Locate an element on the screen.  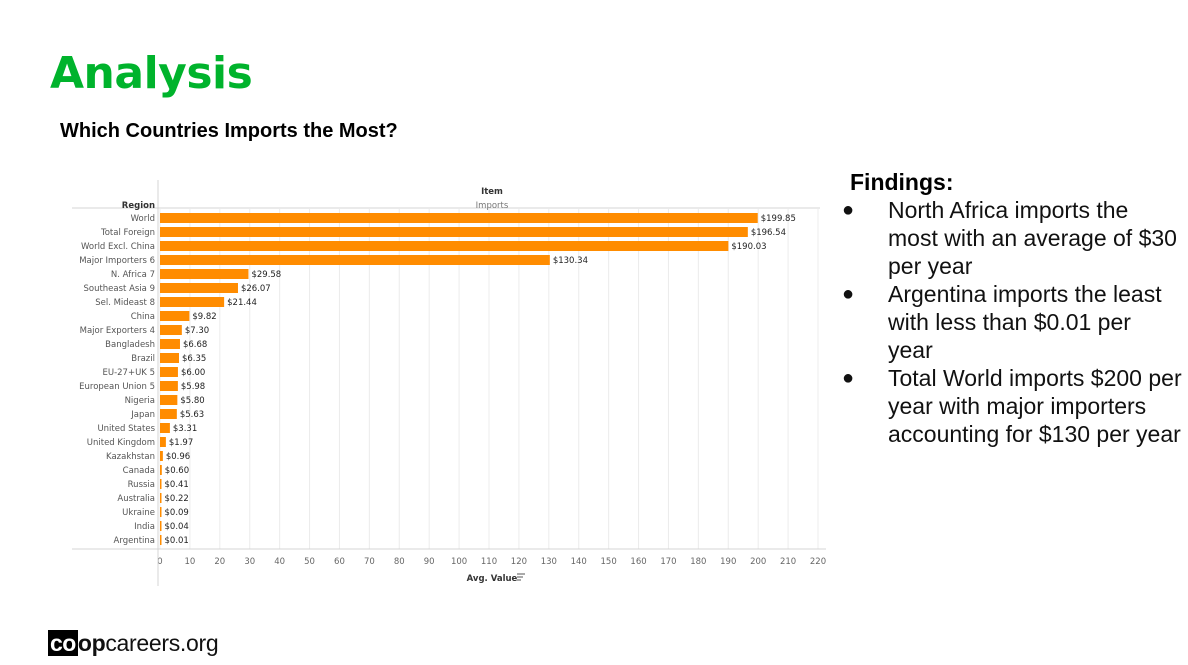
x-tick-label: 20 is located at coordinates (219, 562).